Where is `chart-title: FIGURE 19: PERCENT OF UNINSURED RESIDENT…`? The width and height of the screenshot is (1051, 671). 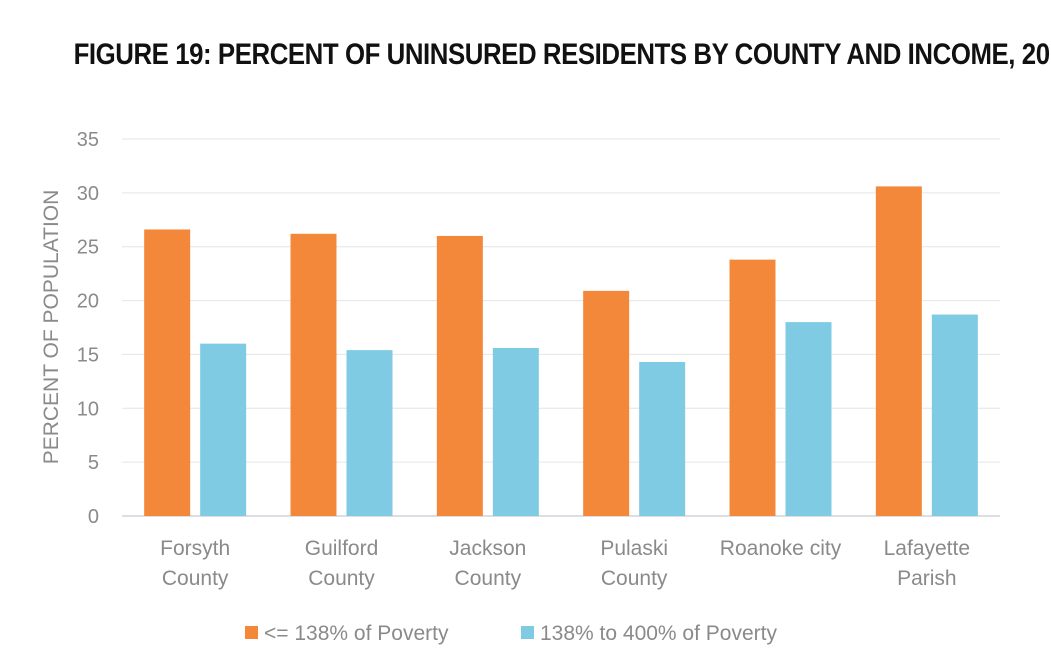
chart-title: FIGURE 19: PERCENT OF UNINSURED RESIDENT… is located at coordinates (562, 54).